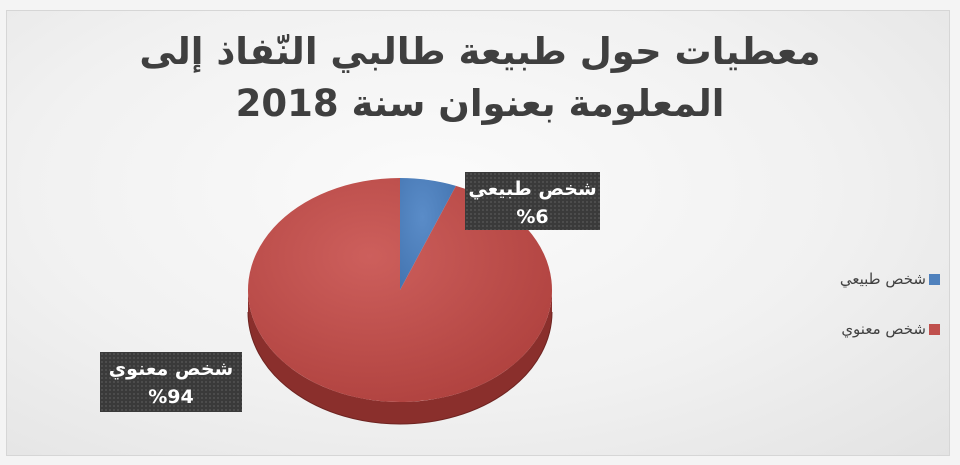 This screenshot has width=960, height=465. Describe the element at coordinates (882, 279) in the screenshot. I see `legend-label: شخص طبيعي` at that location.